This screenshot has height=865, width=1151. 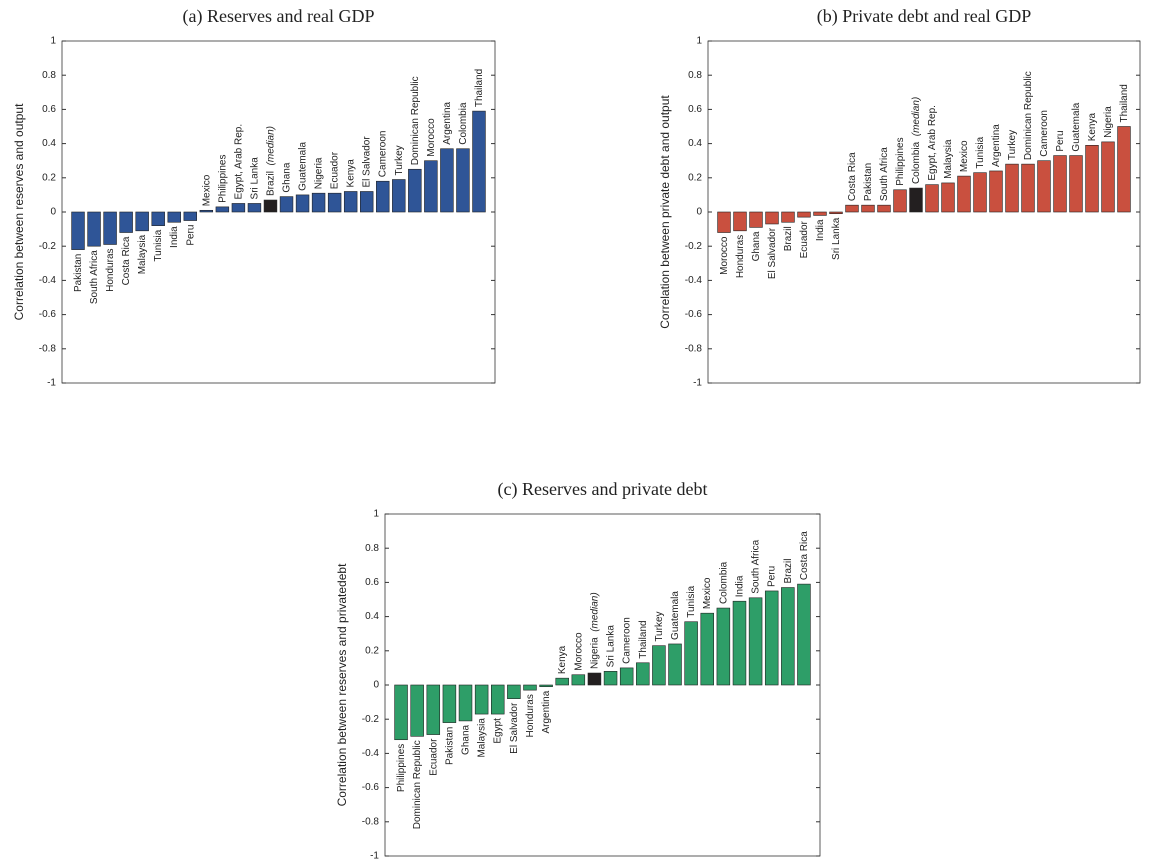 I want to click on y-tick-label: -1, so click(x=374, y=856).